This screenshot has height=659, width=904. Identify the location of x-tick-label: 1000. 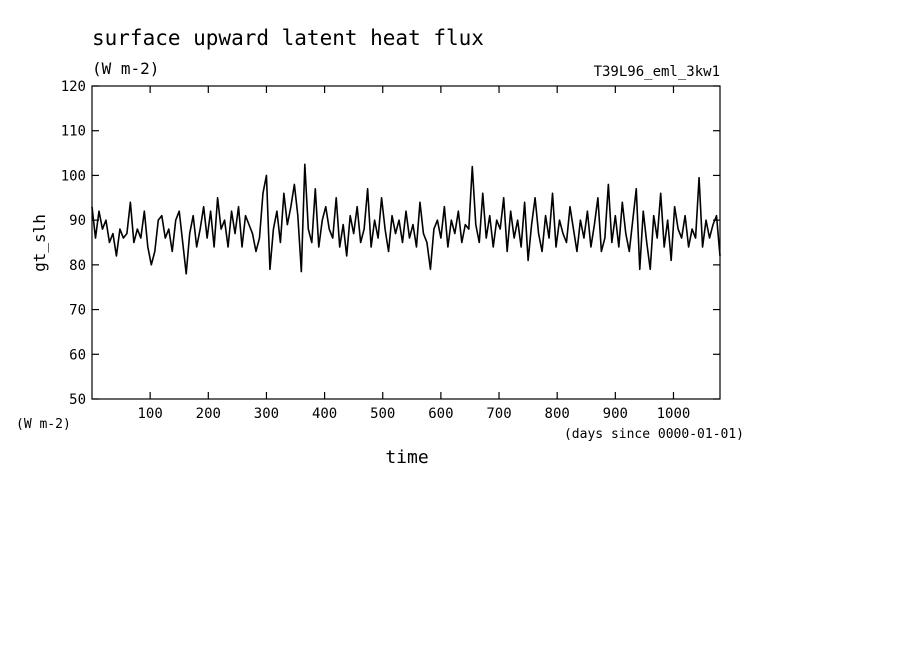
(674, 414).